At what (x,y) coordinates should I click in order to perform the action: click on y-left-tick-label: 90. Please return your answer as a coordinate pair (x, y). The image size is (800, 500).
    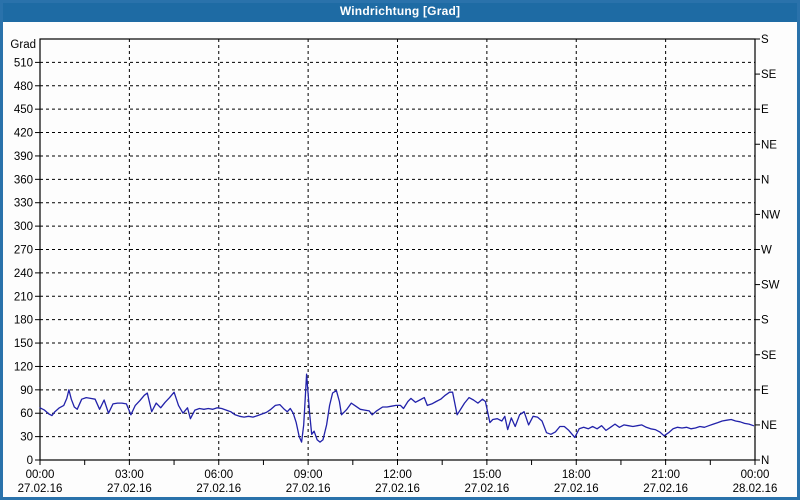
    Looking at the image, I should click on (26, 391).